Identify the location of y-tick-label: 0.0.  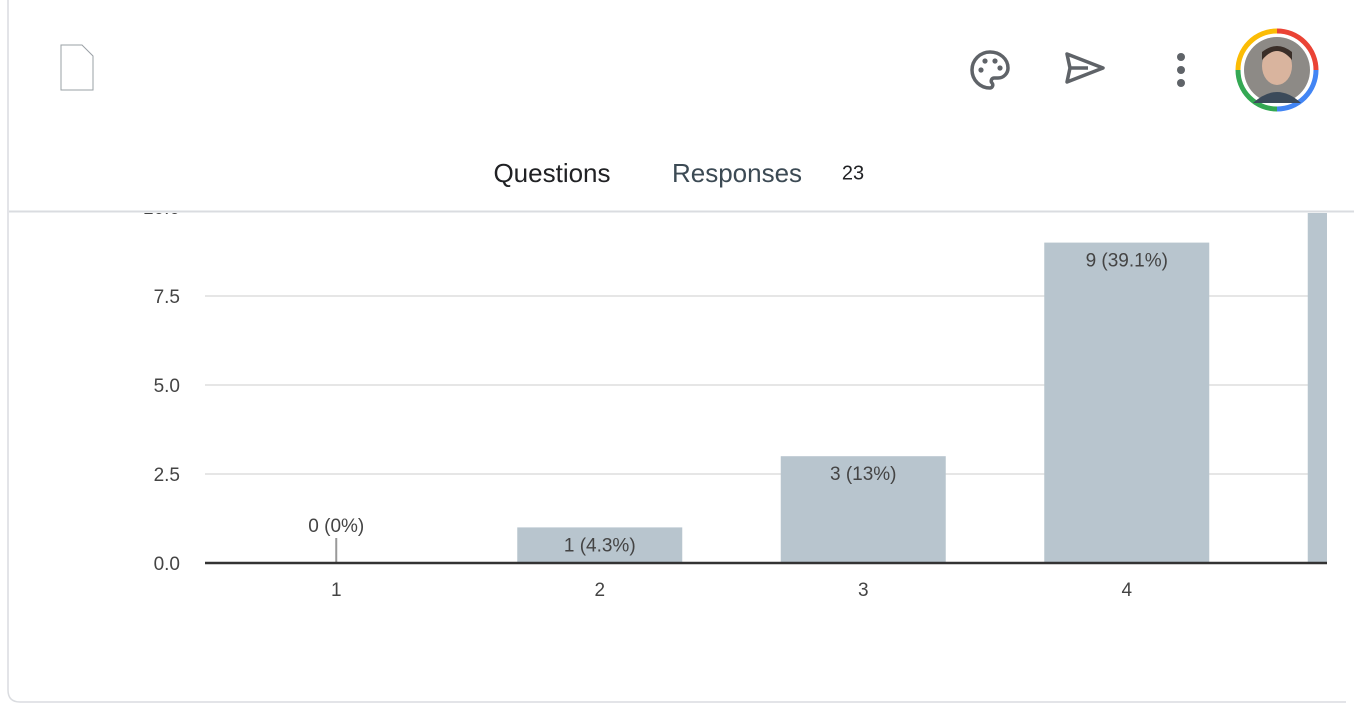
(167, 564).